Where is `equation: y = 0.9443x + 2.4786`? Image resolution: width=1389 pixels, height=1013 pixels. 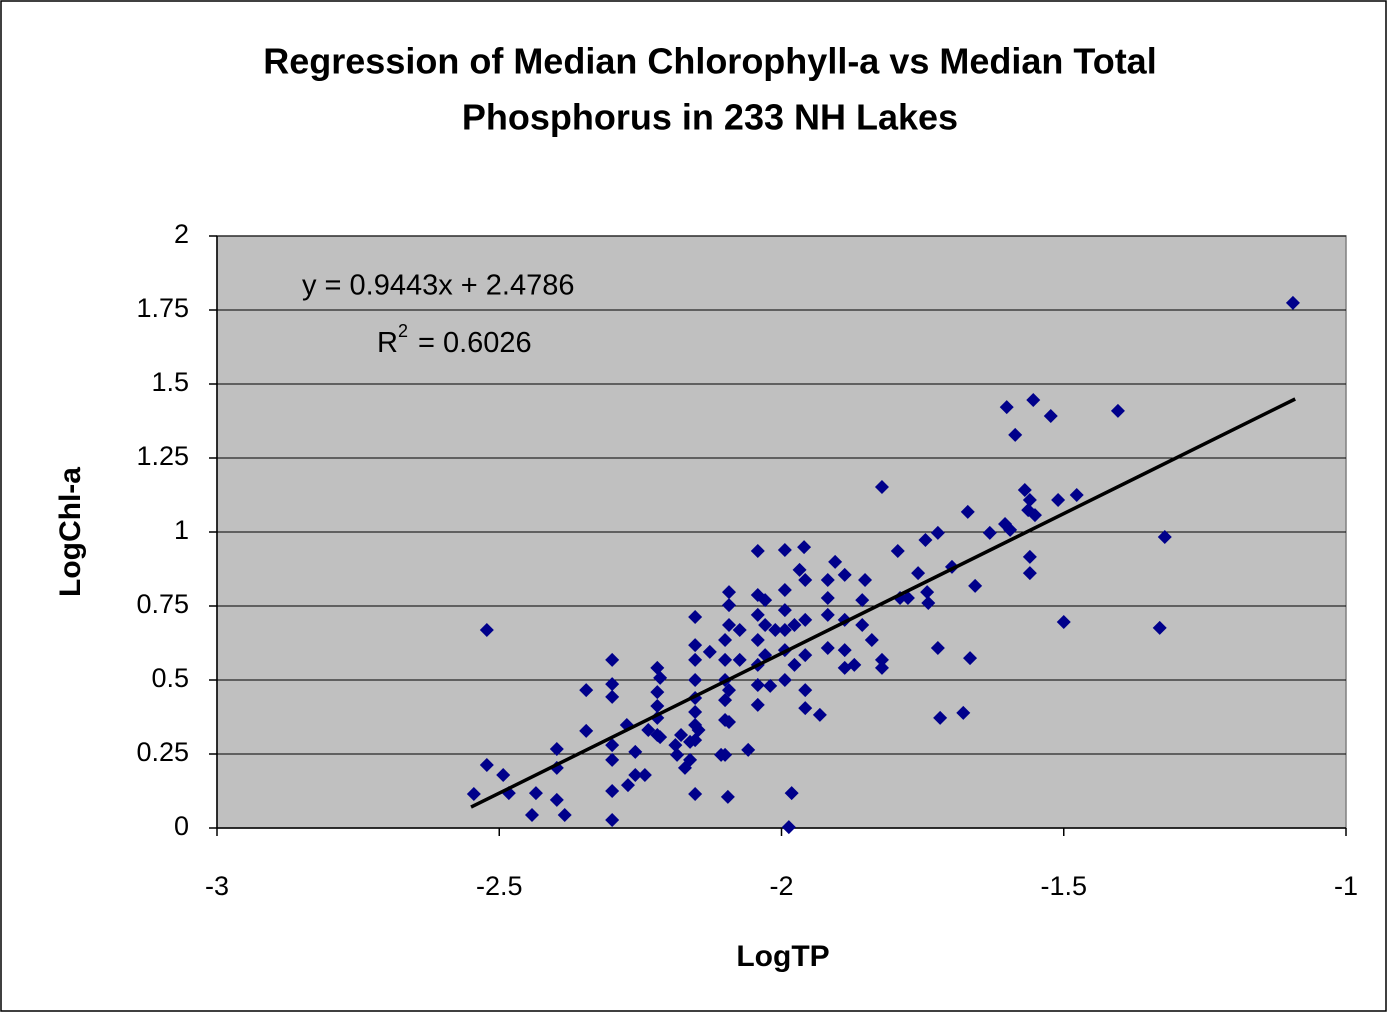 equation: y = 0.9443x + 2.4786 is located at coordinates (438, 286).